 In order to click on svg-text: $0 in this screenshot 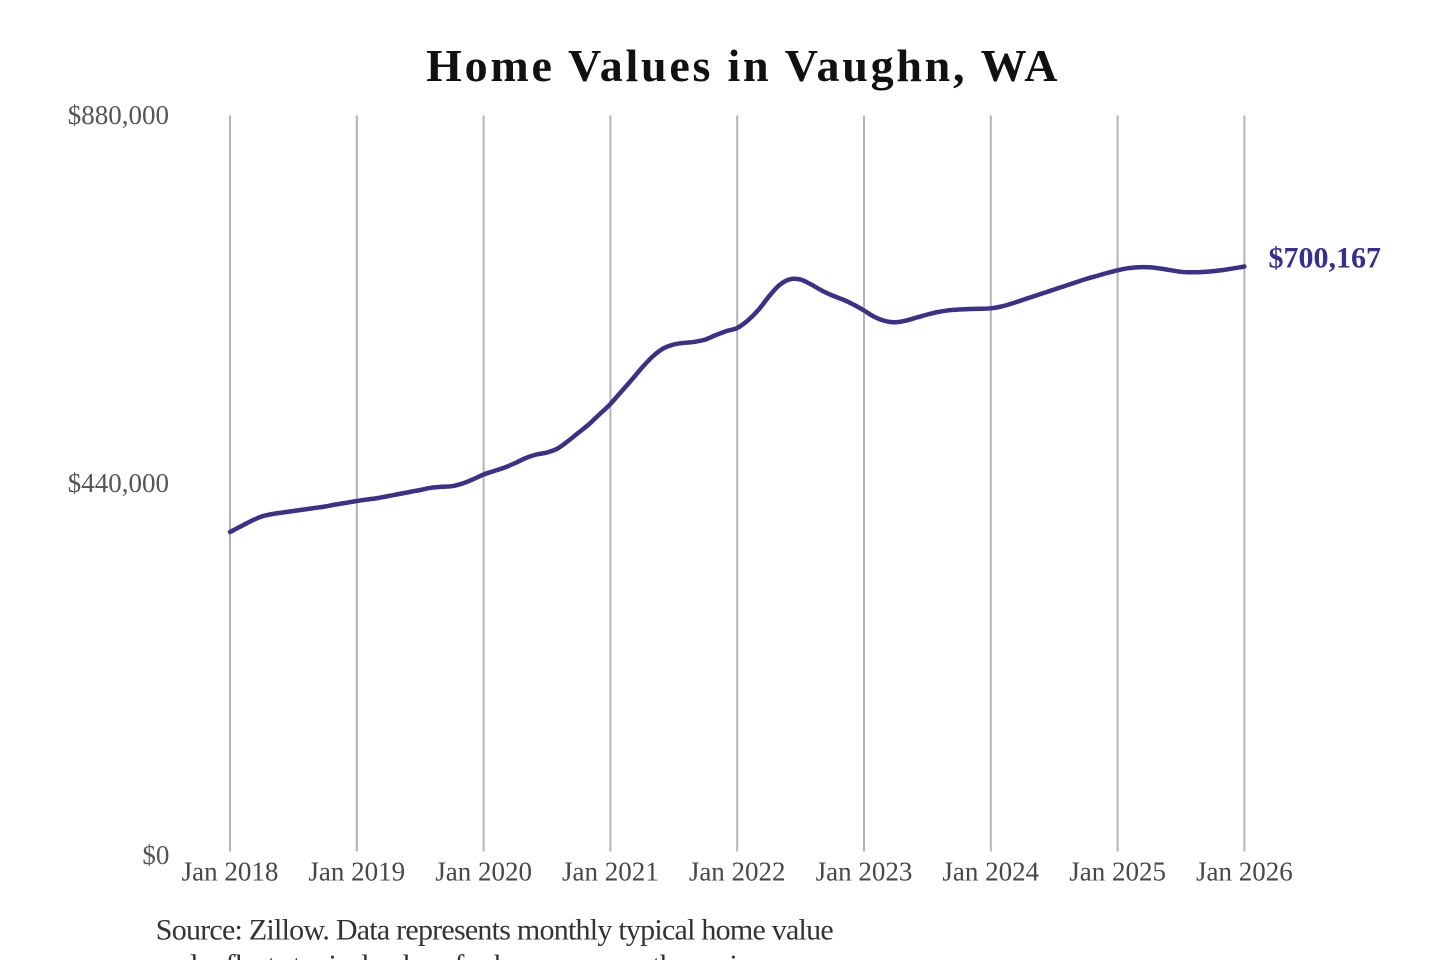, I will do `click(155, 855)`.